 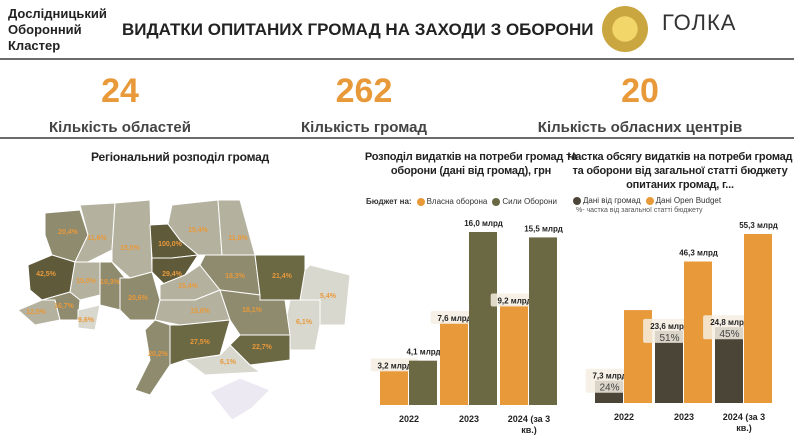 I want to click on region-label: 18,1%, so click(x=252, y=310).